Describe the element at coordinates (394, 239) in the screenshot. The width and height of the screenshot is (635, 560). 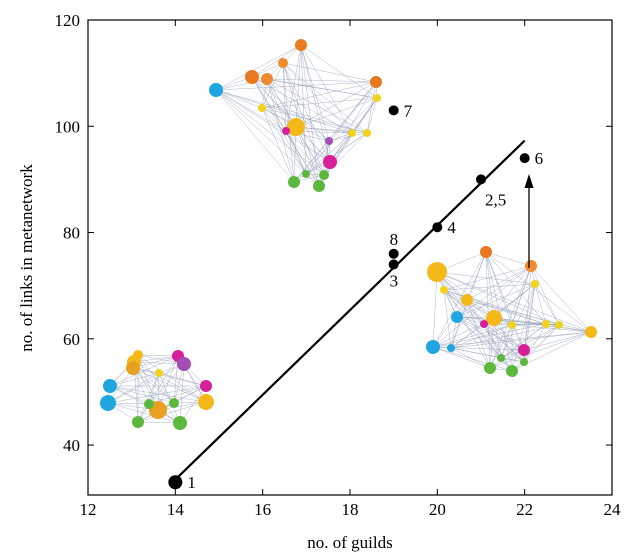
I see `point-label: 8` at that location.